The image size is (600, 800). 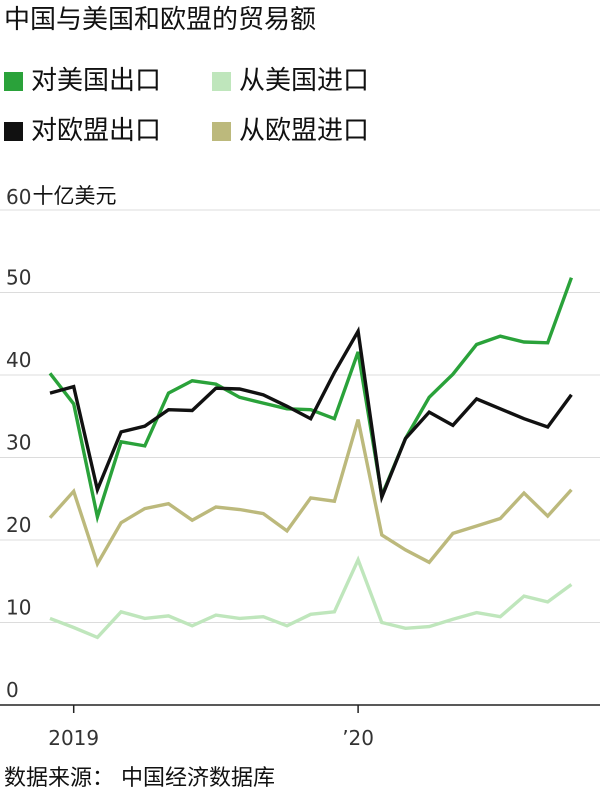 What do you see at coordinates (73, 738) in the screenshot?
I see `x-tick-label-0: 2019` at bounding box center [73, 738].